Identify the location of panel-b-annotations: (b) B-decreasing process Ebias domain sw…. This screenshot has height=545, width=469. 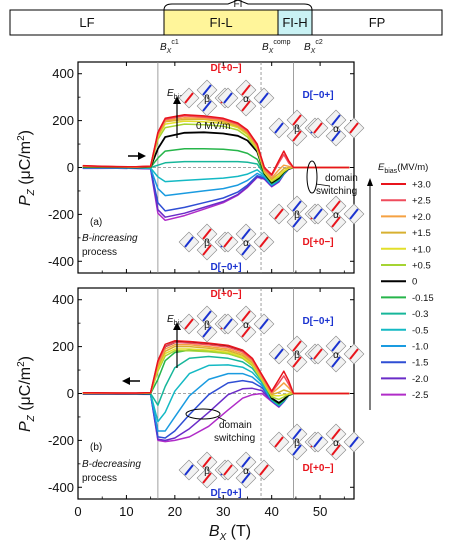
(168, 399).